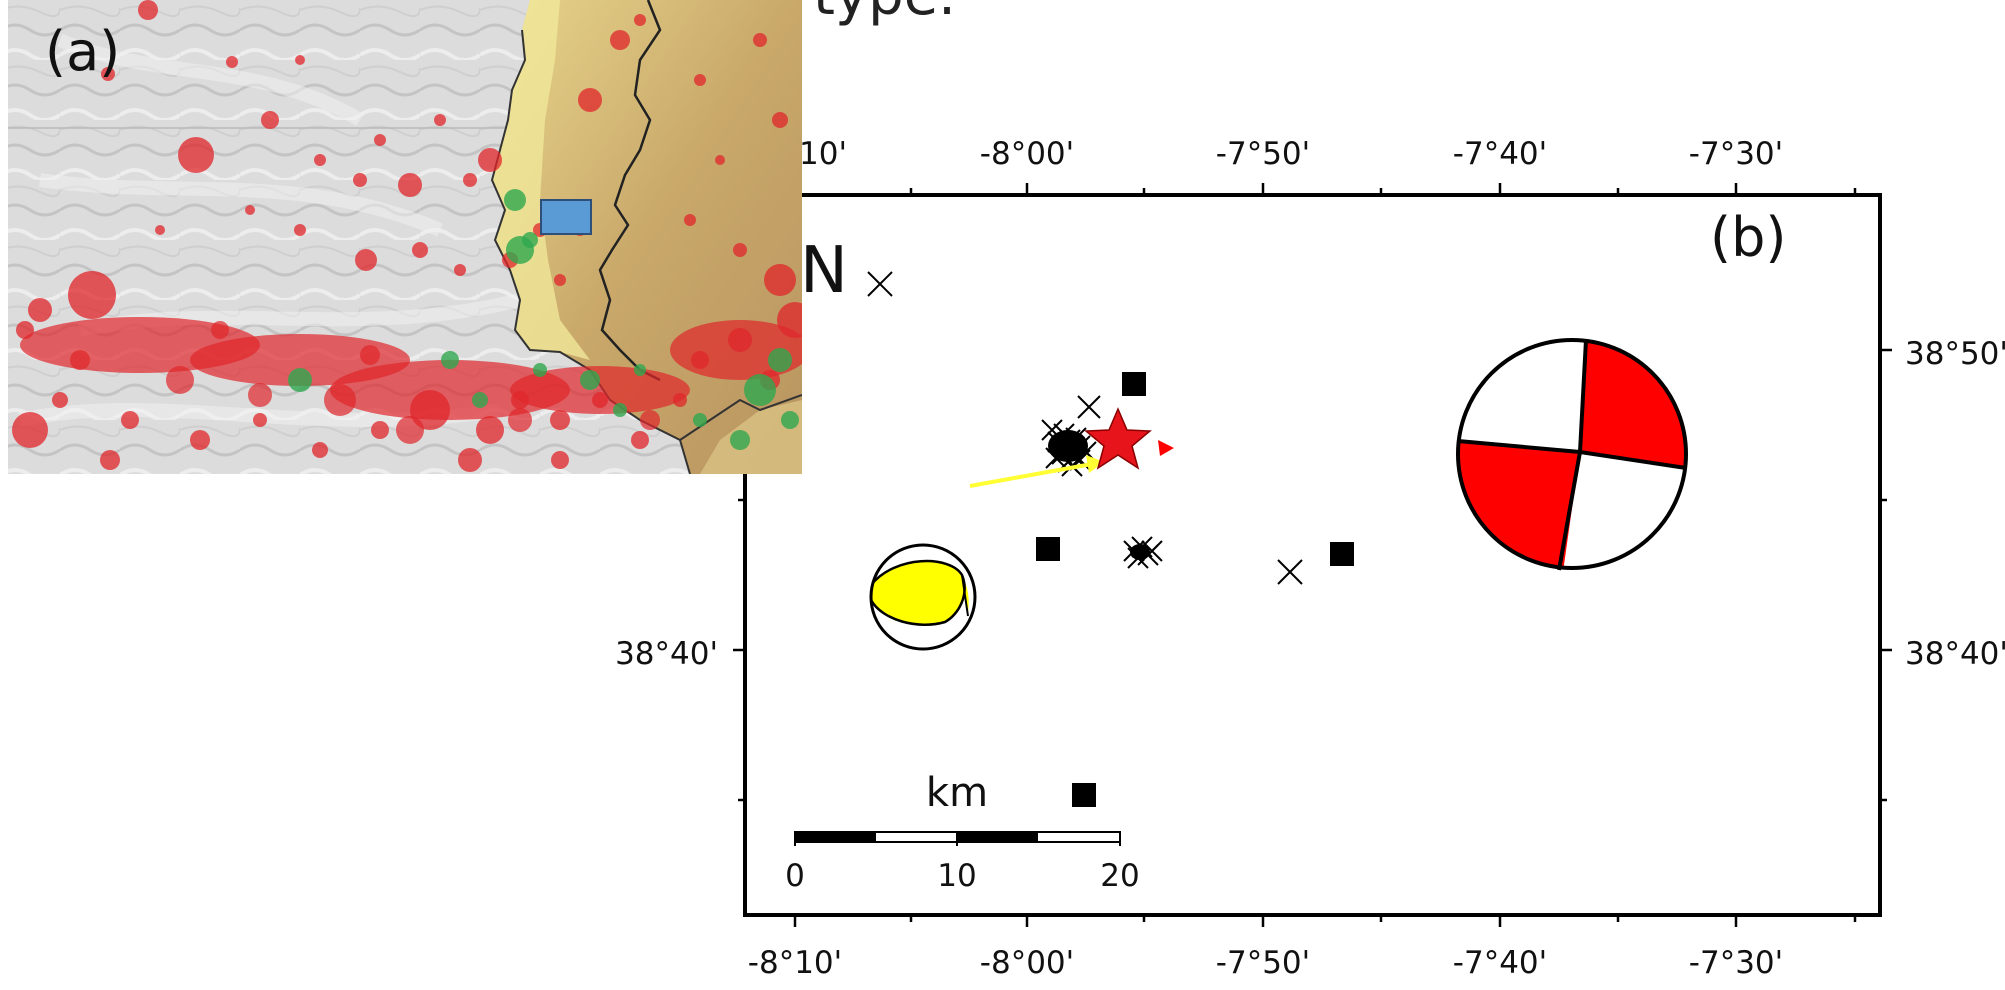 The height and width of the screenshot is (990, 2005). What do you see at coordinates (923, 597) in the screenshot?
I see `focal-mechanism-yellow` at bounding box center [923, 597].